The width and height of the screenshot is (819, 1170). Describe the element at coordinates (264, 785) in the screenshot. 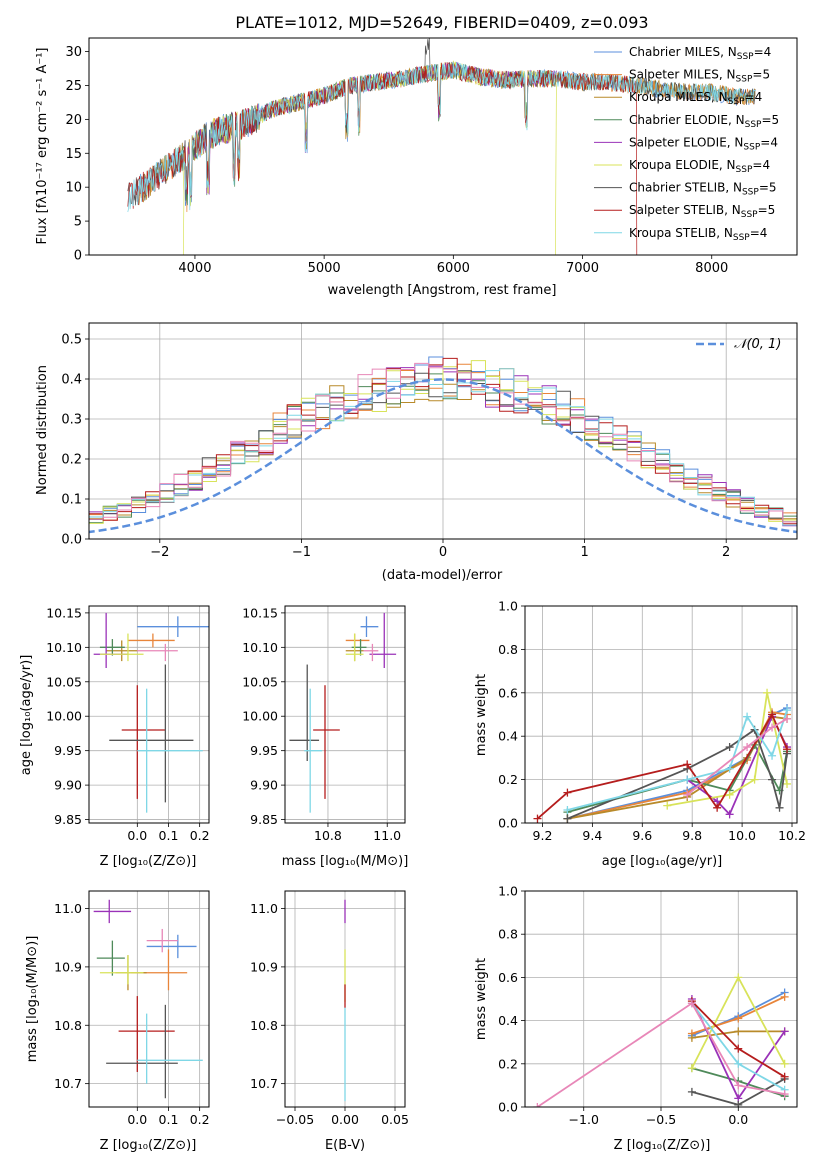

I see `y-tick-label: 9.90` at that location.